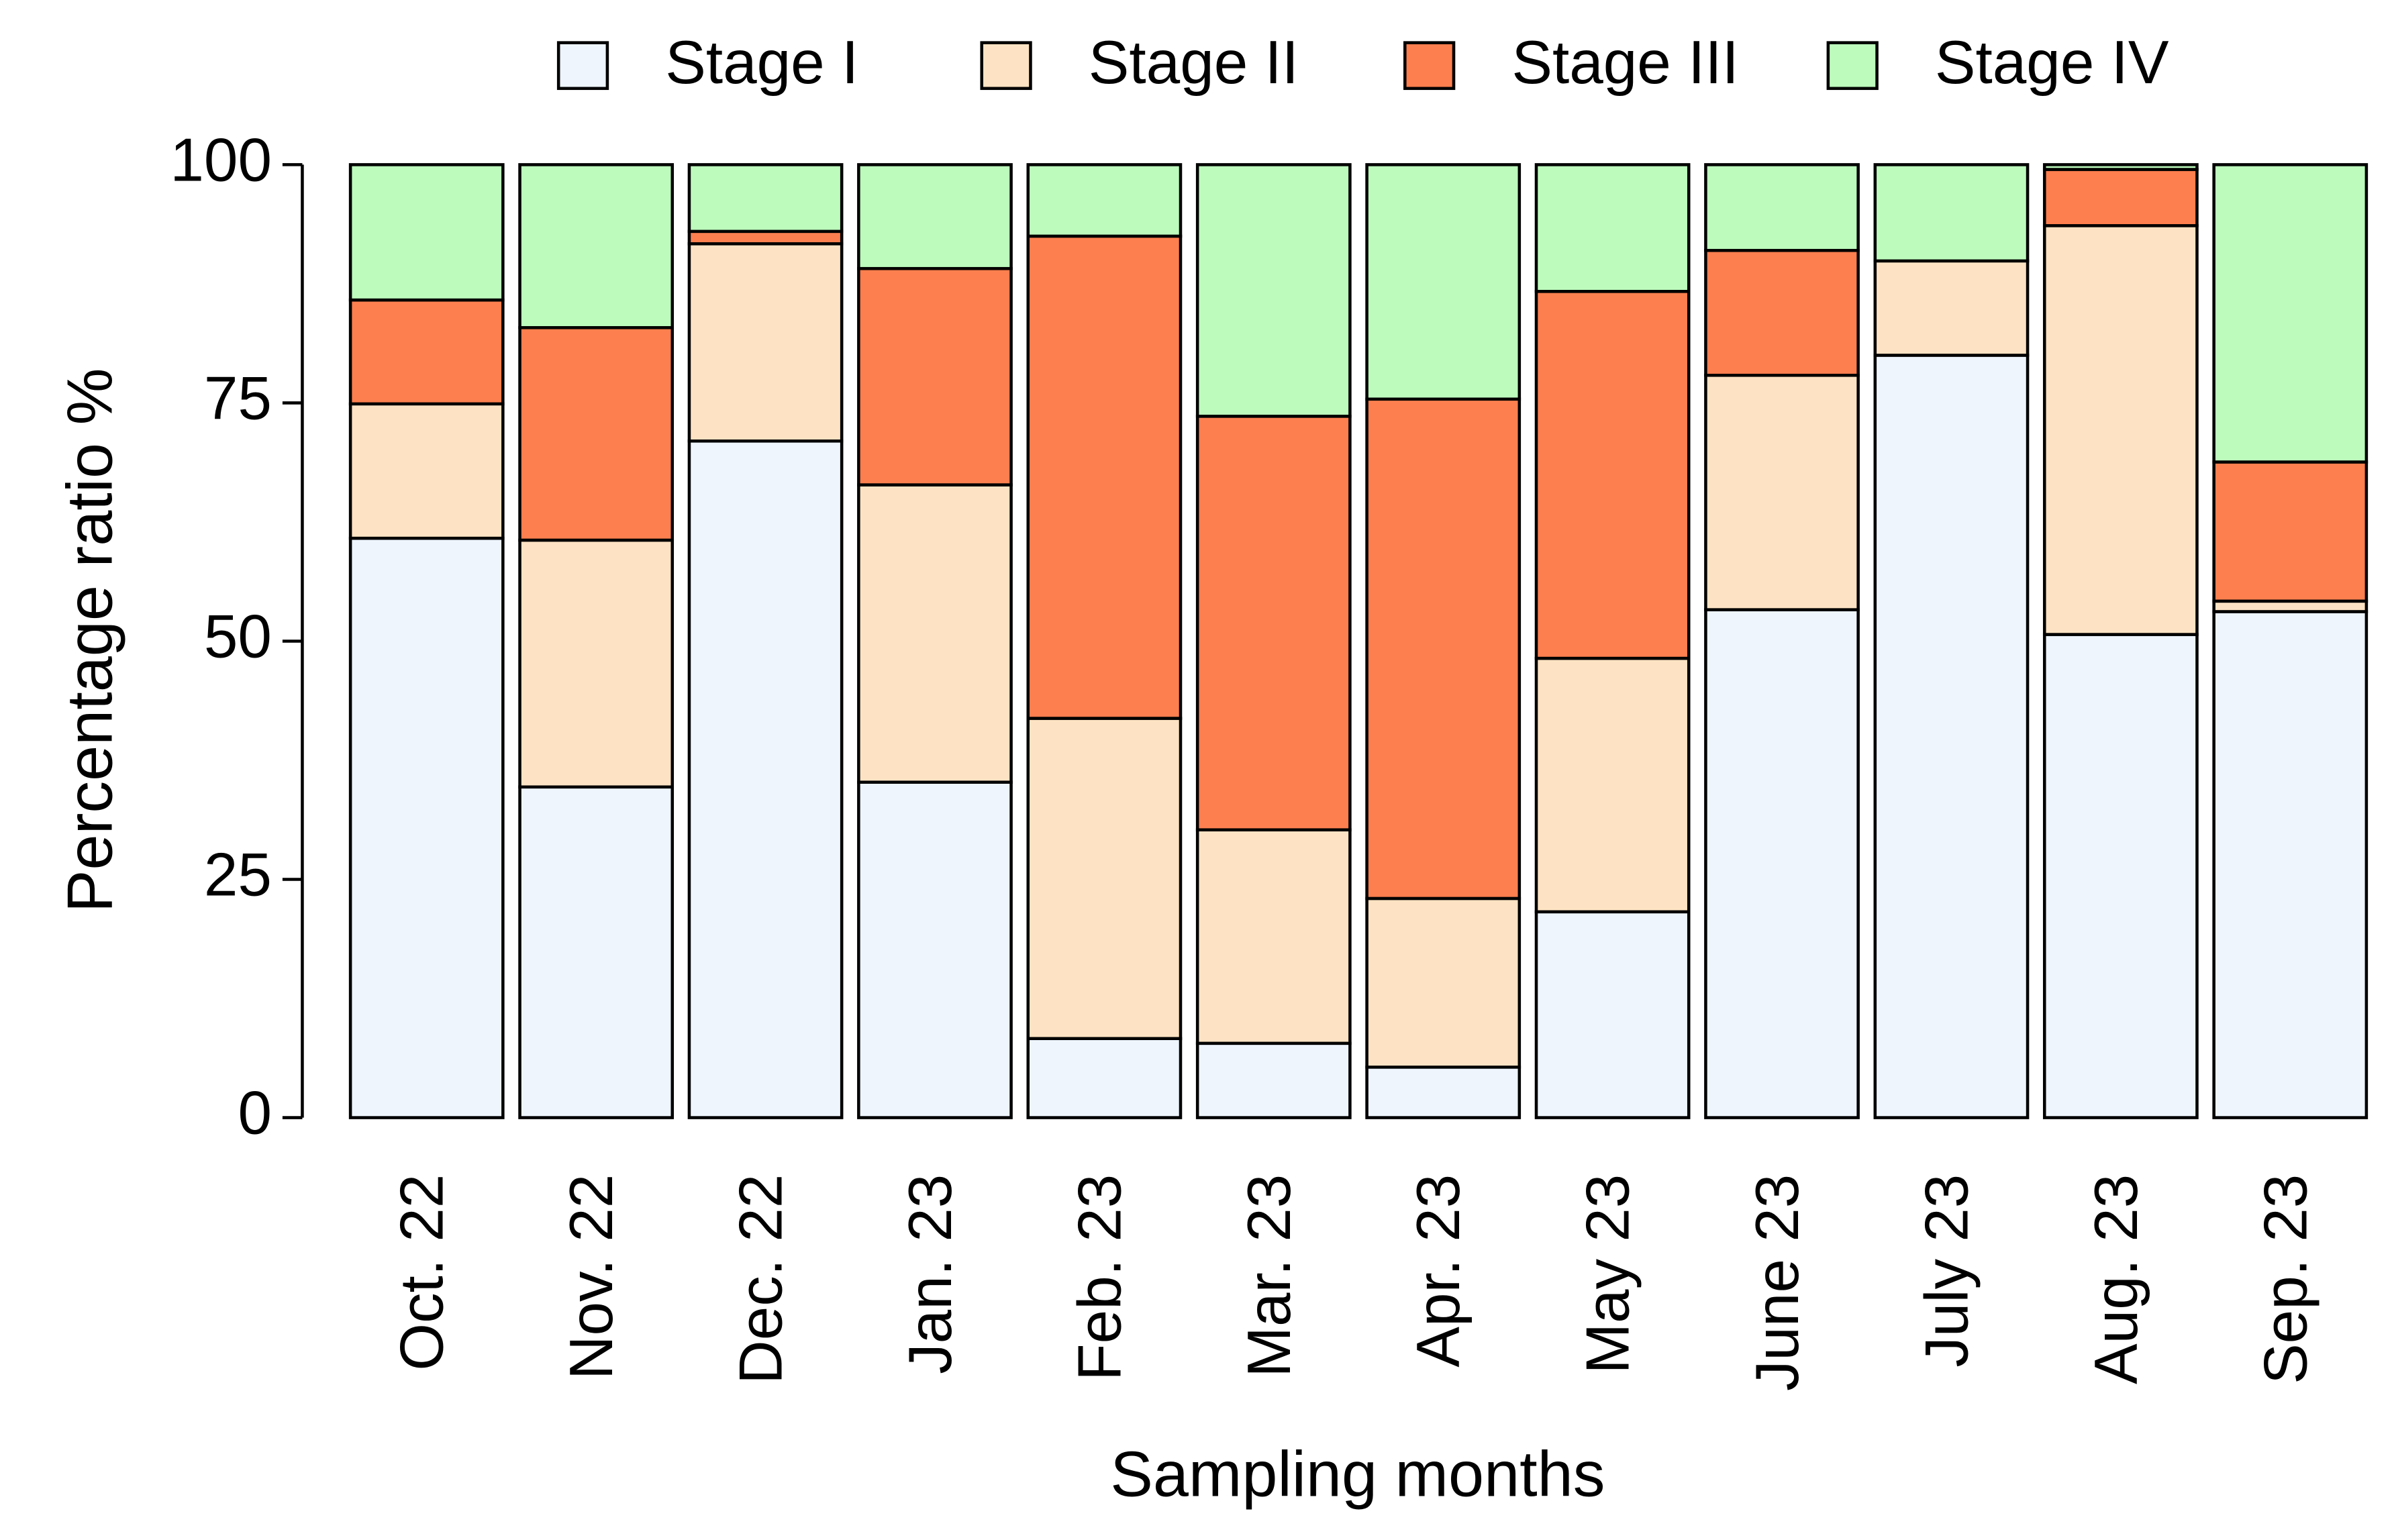 This screenshot has height=1540, width=2392. I want to click on legend-label: Stage III, so click(1625, 63).